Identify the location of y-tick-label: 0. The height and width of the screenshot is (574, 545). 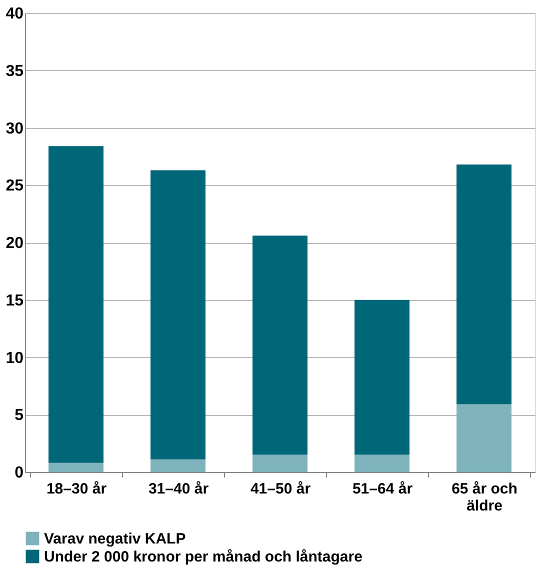
(19, 473).